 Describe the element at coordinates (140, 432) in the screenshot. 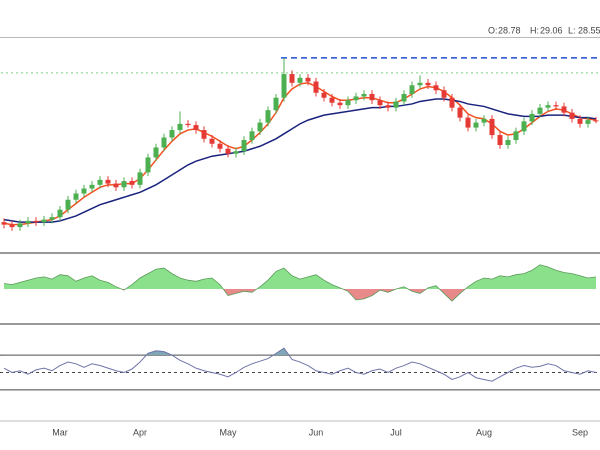

I see `x-tick-label: Apr` at that location.